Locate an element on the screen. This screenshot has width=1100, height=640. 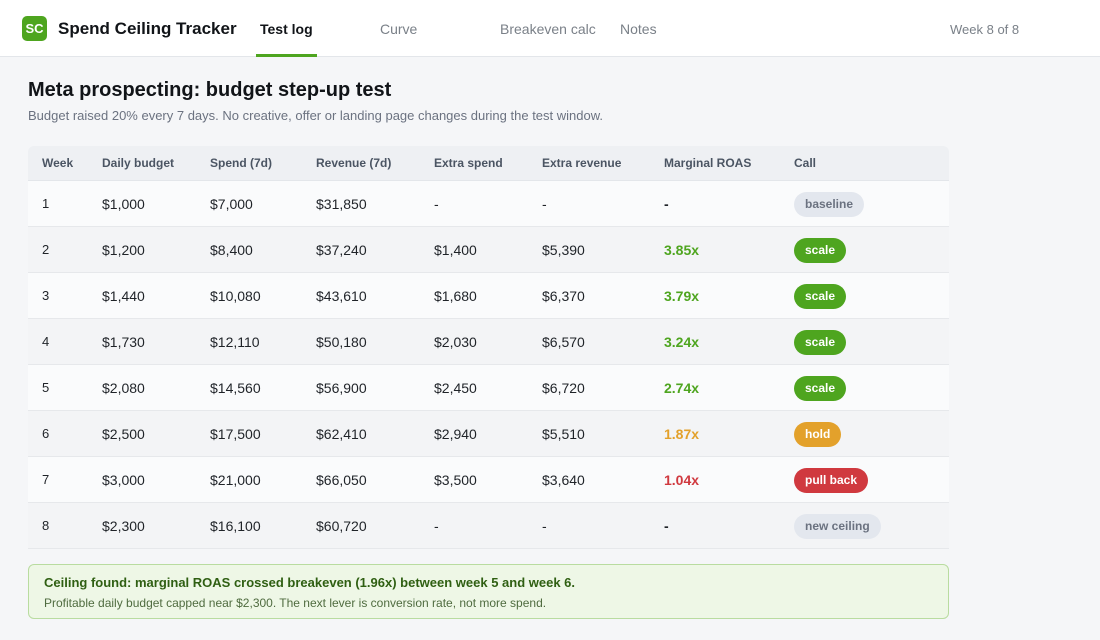
app-title: Spend Ceiling Tracker is located at coordinates (147, 28).